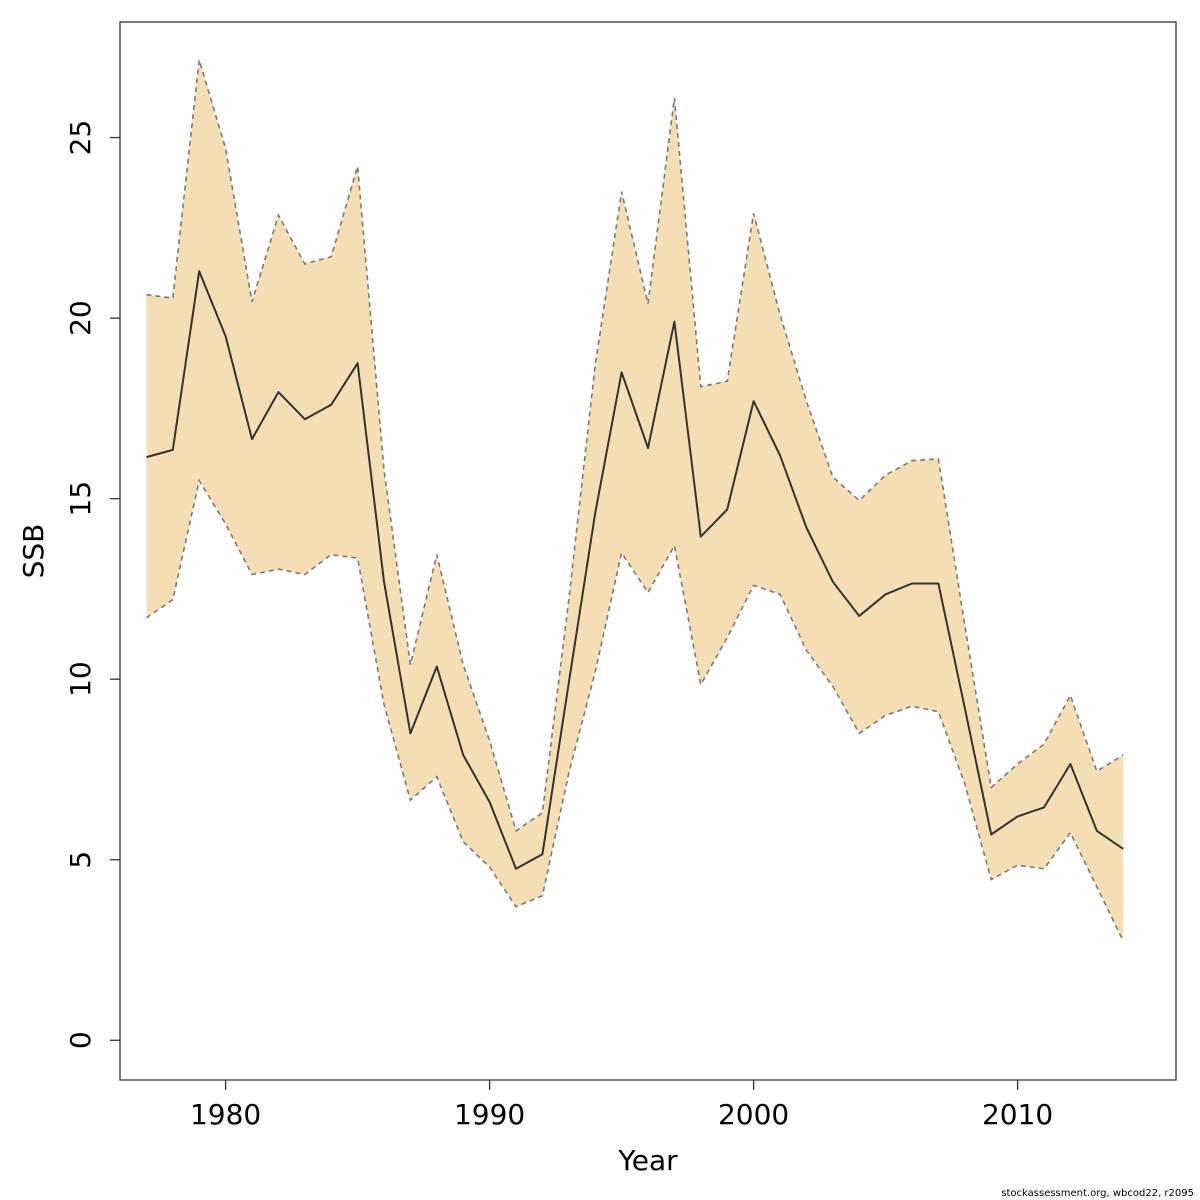  I want to click on y-tick-label: 15, so click(80, 499).